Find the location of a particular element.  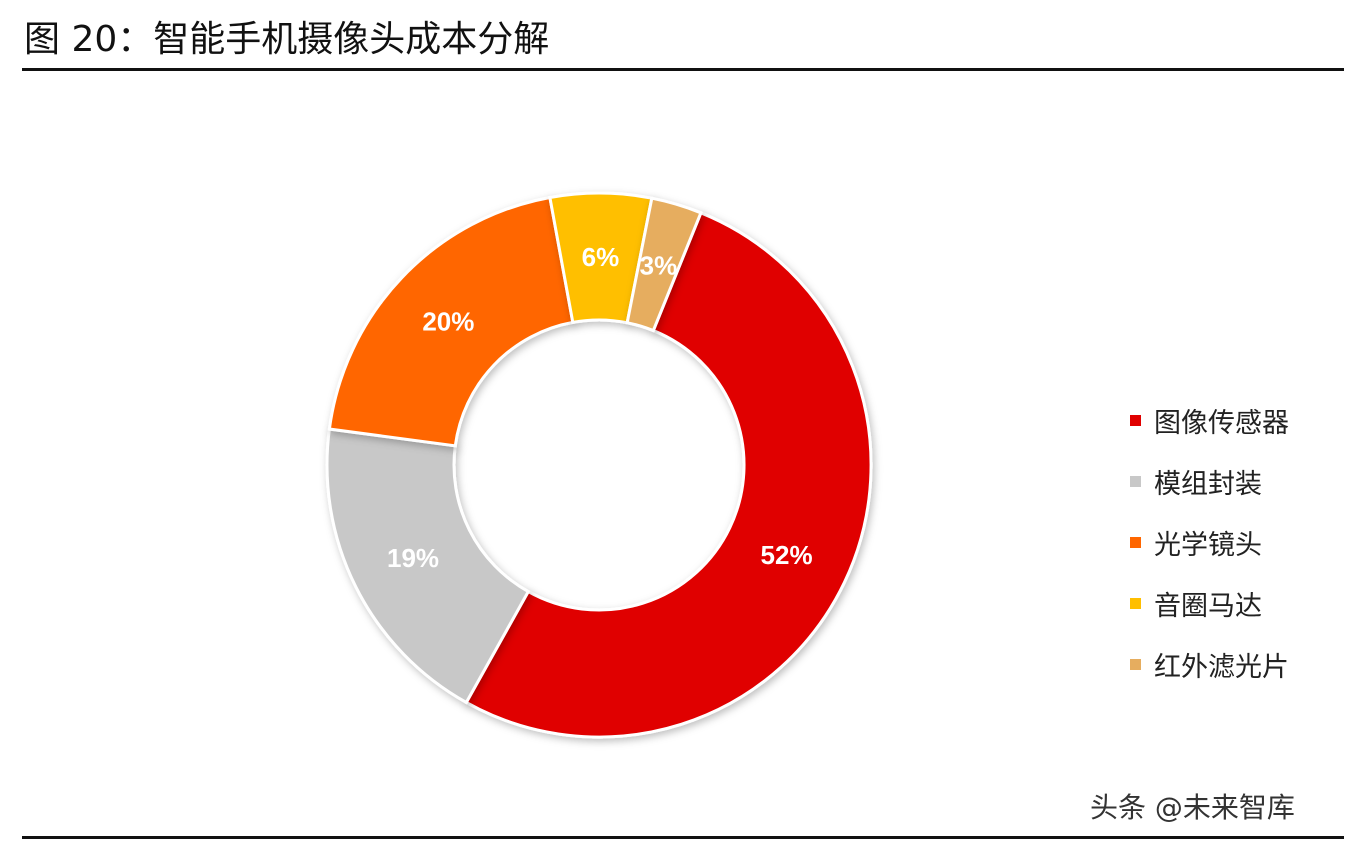

figure-title: 图 20：智能手机摄像头成本分解 is located at coordinates (287, 39).